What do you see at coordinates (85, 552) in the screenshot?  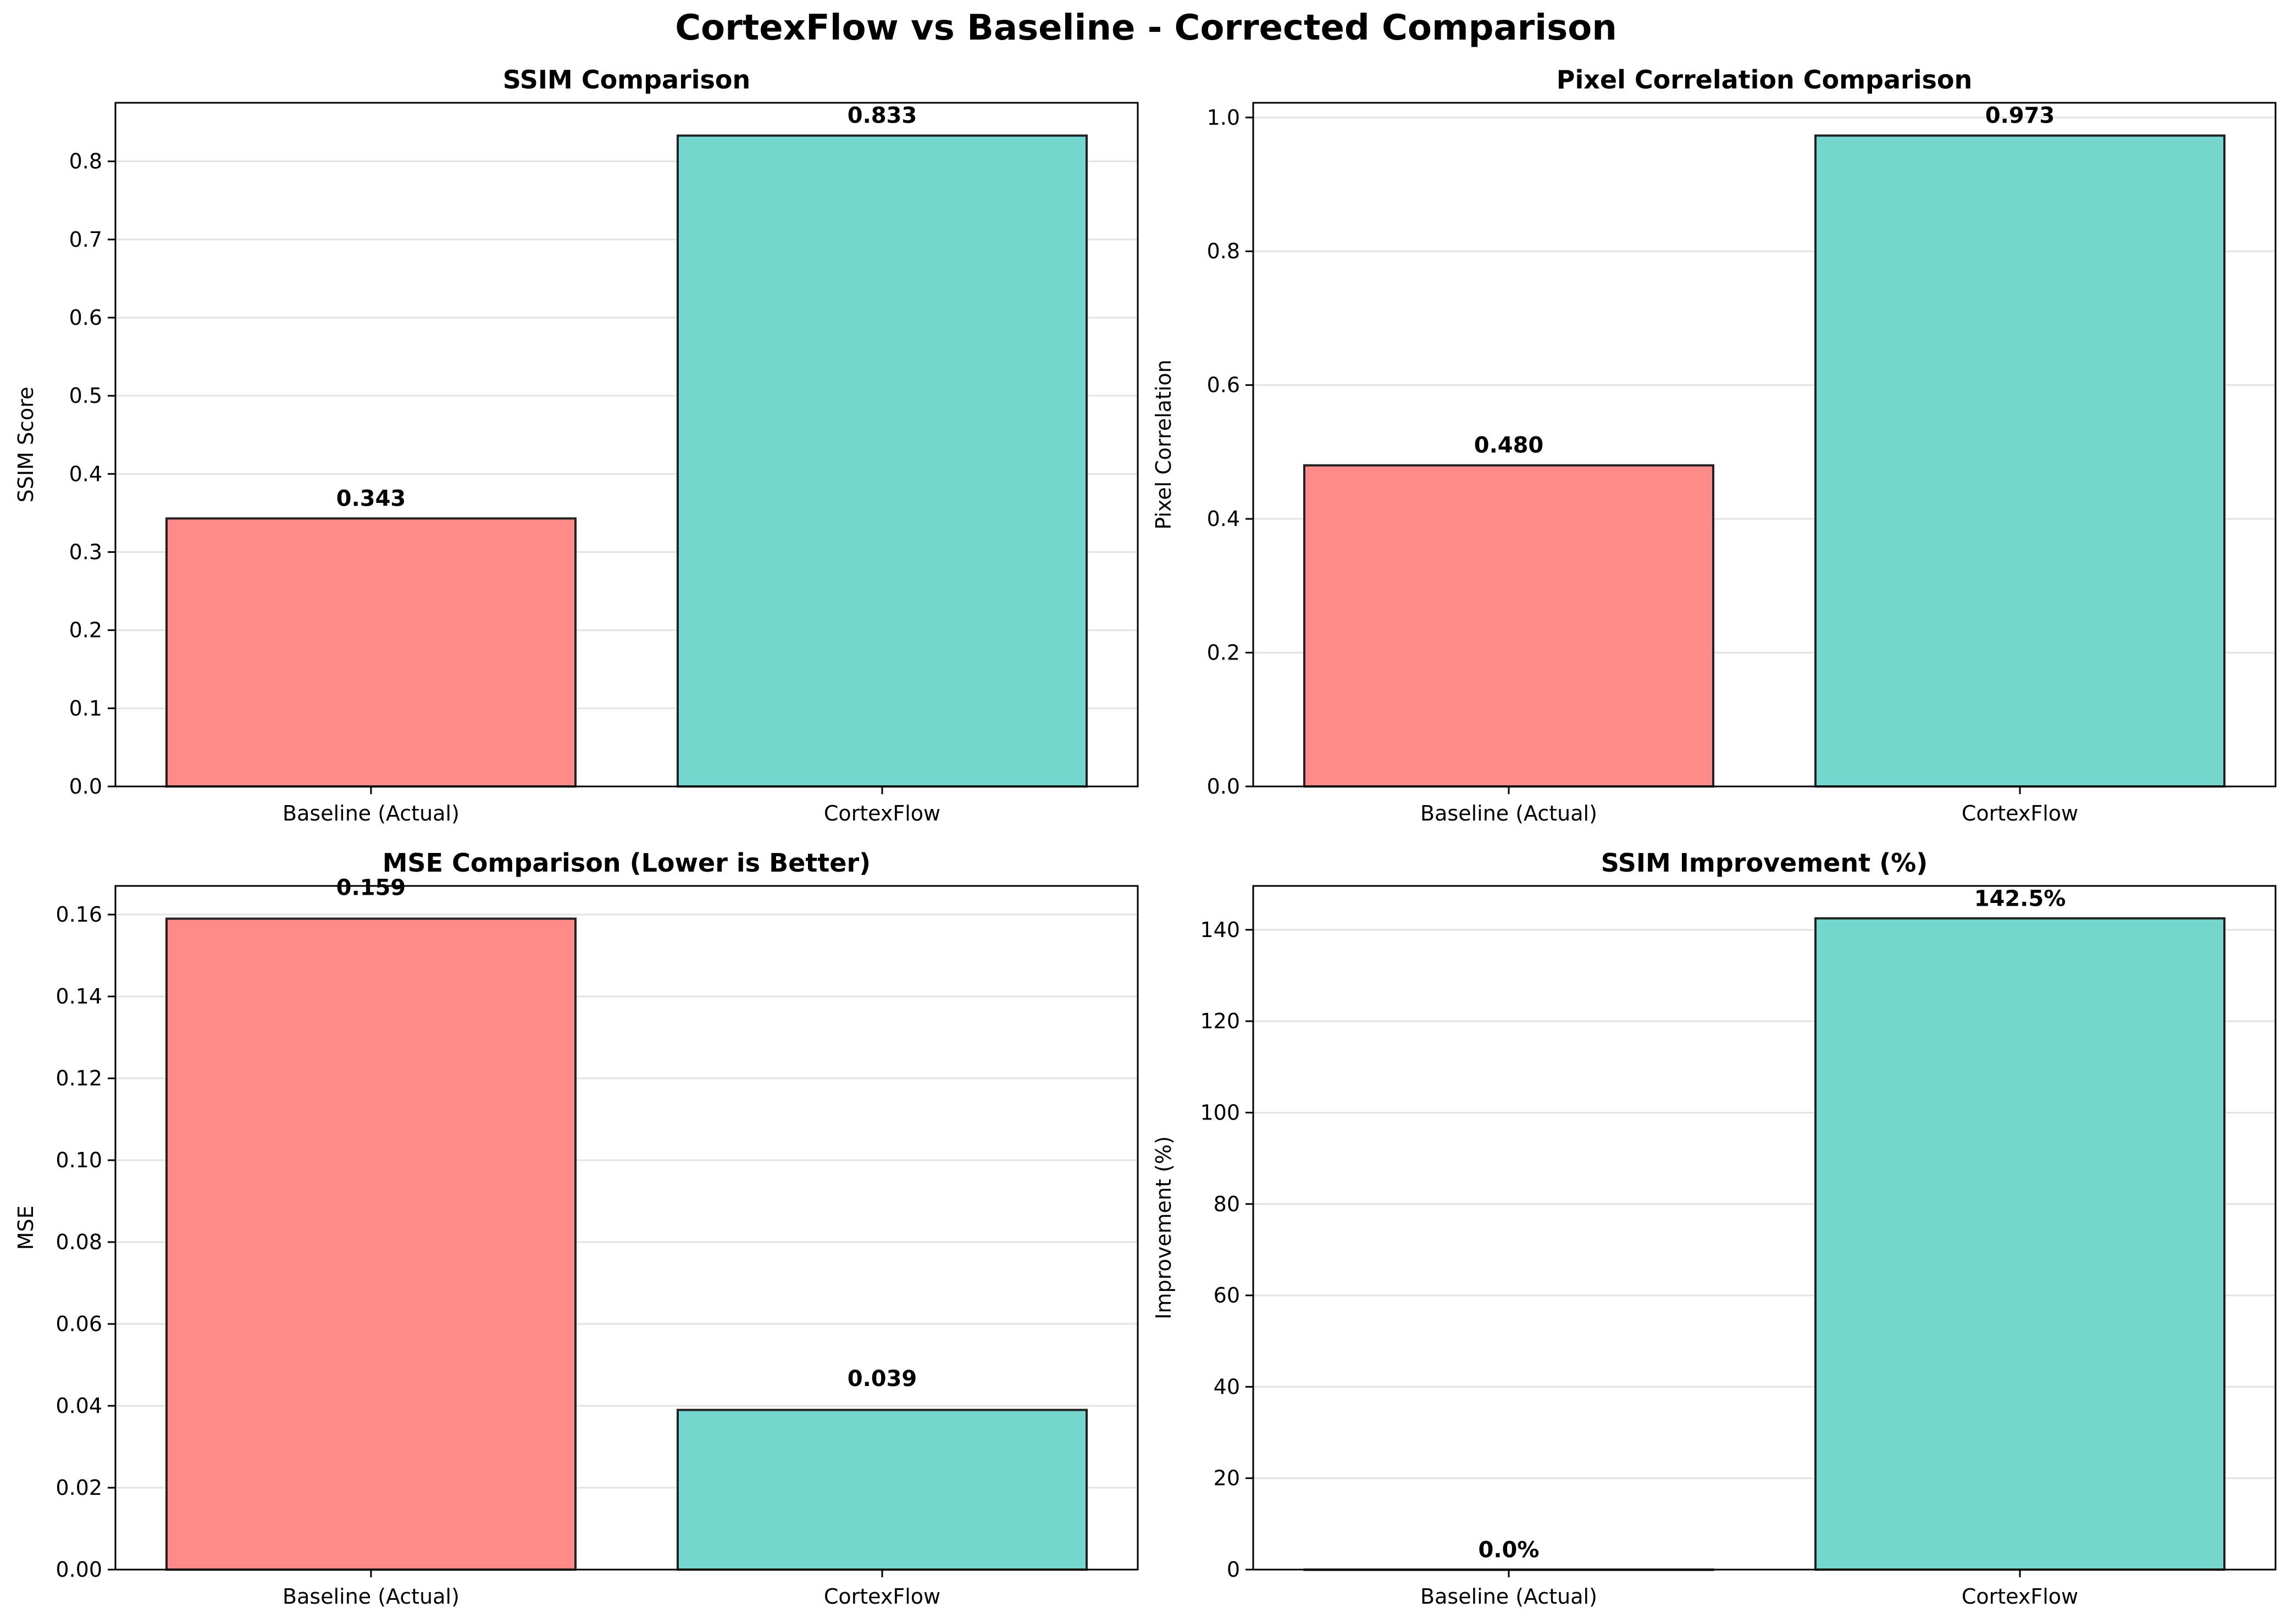 I see `ssim-ytick-label: 0.3` at bounding box center [85, 552].